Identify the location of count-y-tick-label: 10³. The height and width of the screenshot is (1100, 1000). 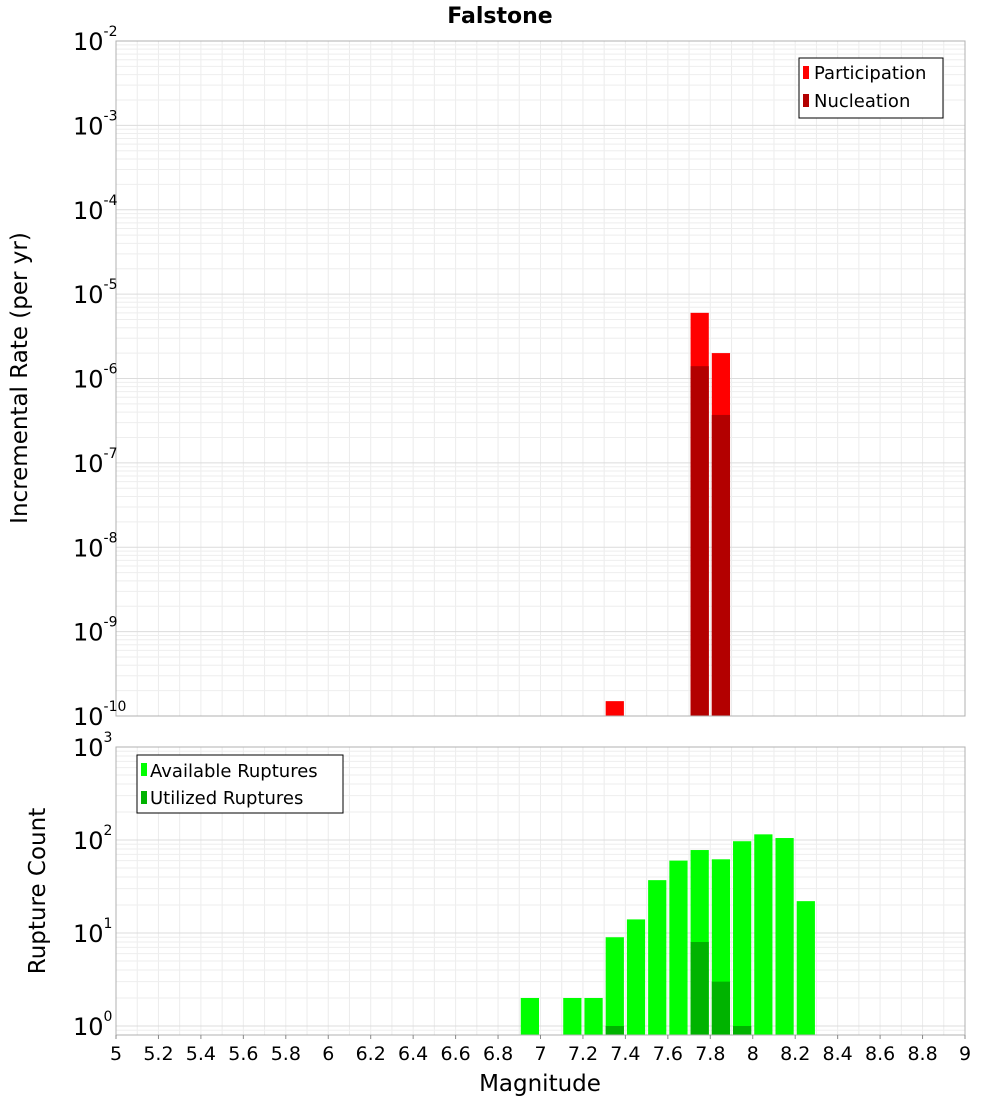
(92, 746).